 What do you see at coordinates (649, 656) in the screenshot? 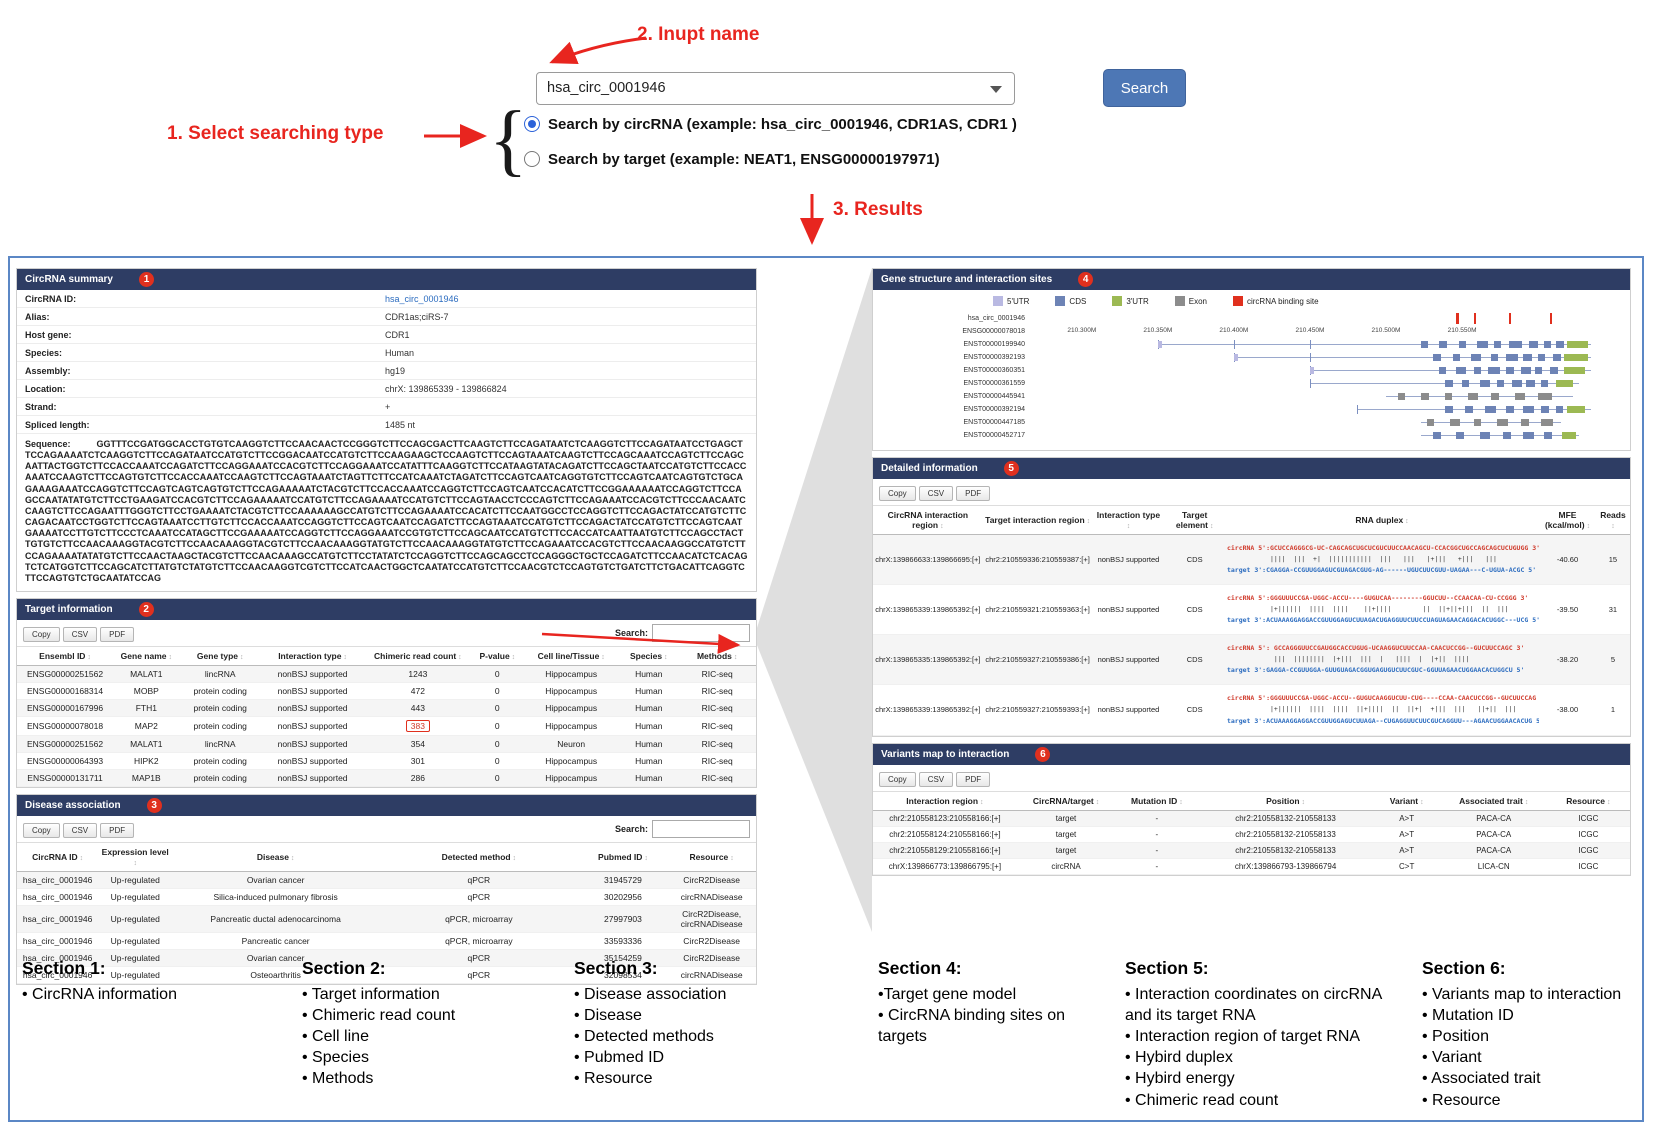
I see `column-header: Species` at bounding box center [649, 656].